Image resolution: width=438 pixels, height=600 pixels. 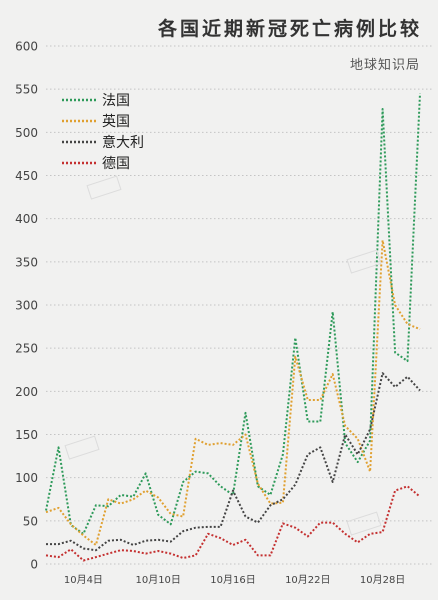 What do you see at coordinates (116, 121) in the screenshot?
I see `legend-label: 英国` at bounding box center [116, 121].